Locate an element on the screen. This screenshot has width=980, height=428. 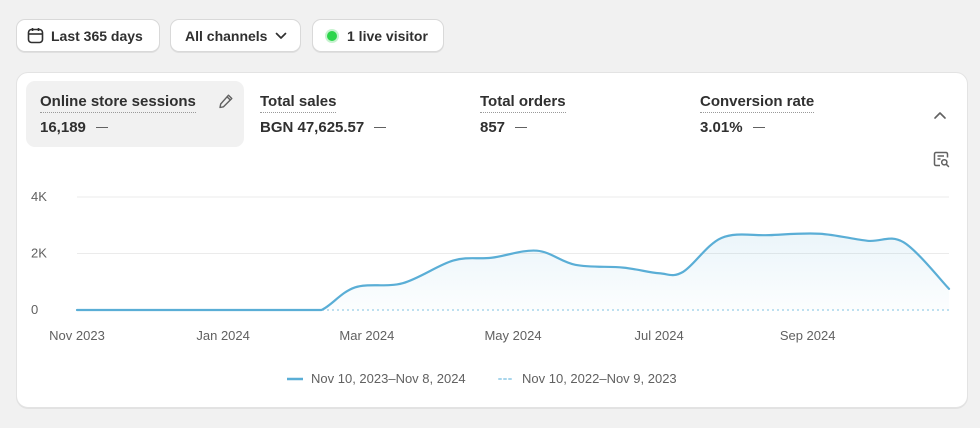
channels-label: All channels is located at coordinates (226, 35).